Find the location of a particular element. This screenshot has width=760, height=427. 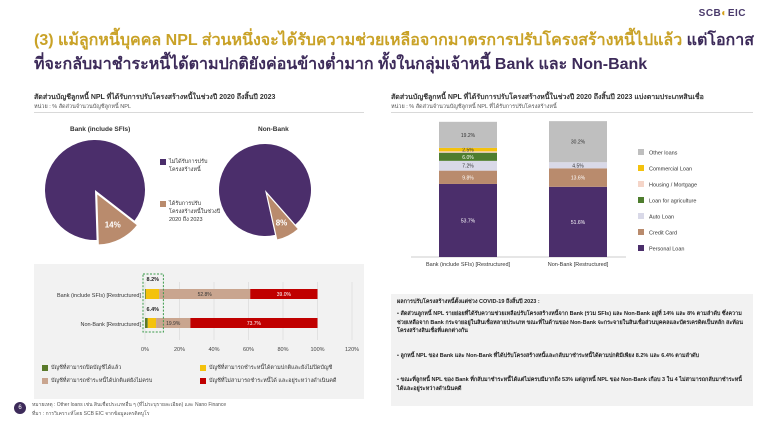

stacked-bar-data-label: 6.0% is located at coordinates (468, 158).